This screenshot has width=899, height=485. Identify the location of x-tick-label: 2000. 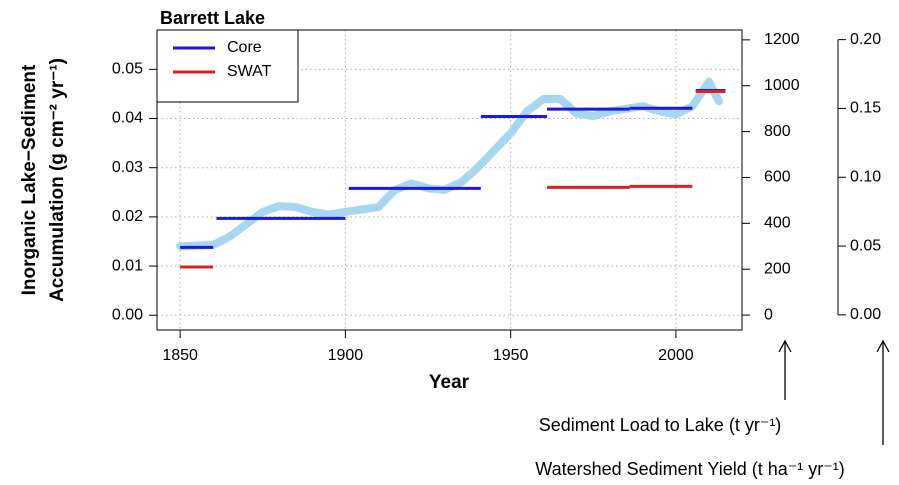
(676, 355).